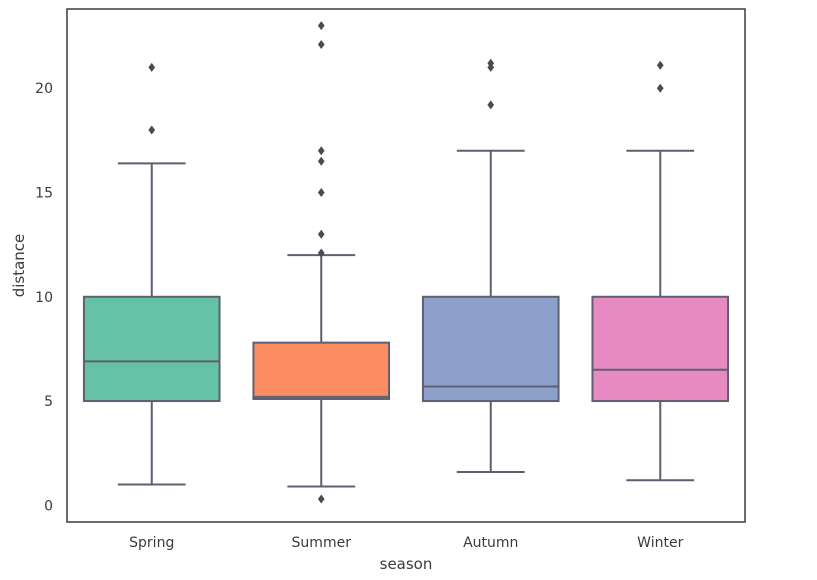 The height and width of the screenshot is (580, 817). Describe the element at coordinates (44, 194) in the screenshot. I see `y-tick-label: 15` at that location.